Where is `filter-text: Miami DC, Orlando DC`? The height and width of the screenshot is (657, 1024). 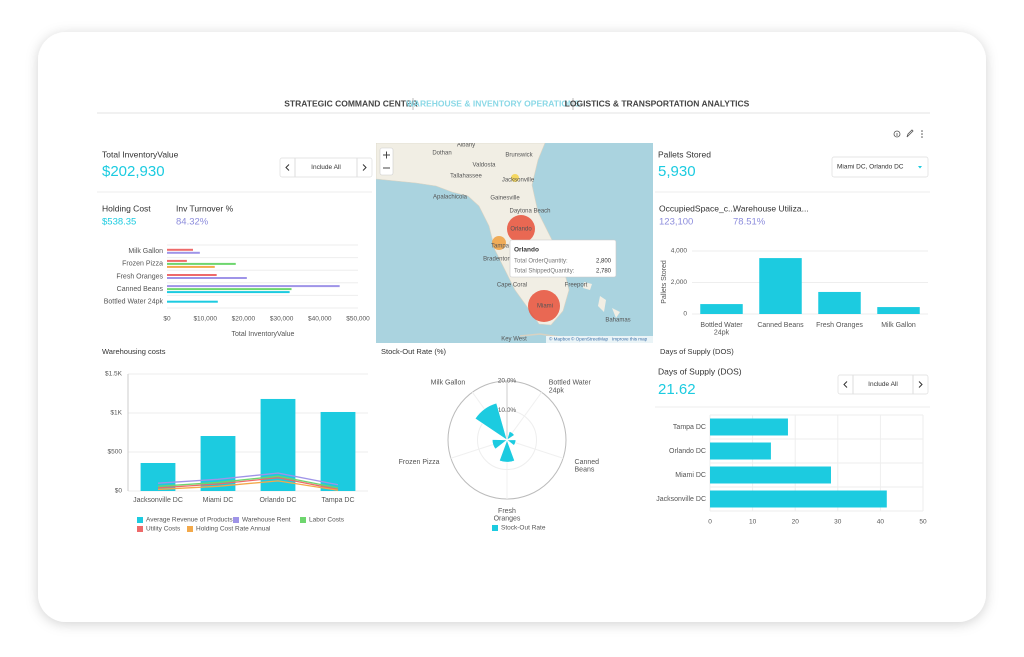
filter-text: Miami DC, Orlando DC is located at coordinates (870, 167).